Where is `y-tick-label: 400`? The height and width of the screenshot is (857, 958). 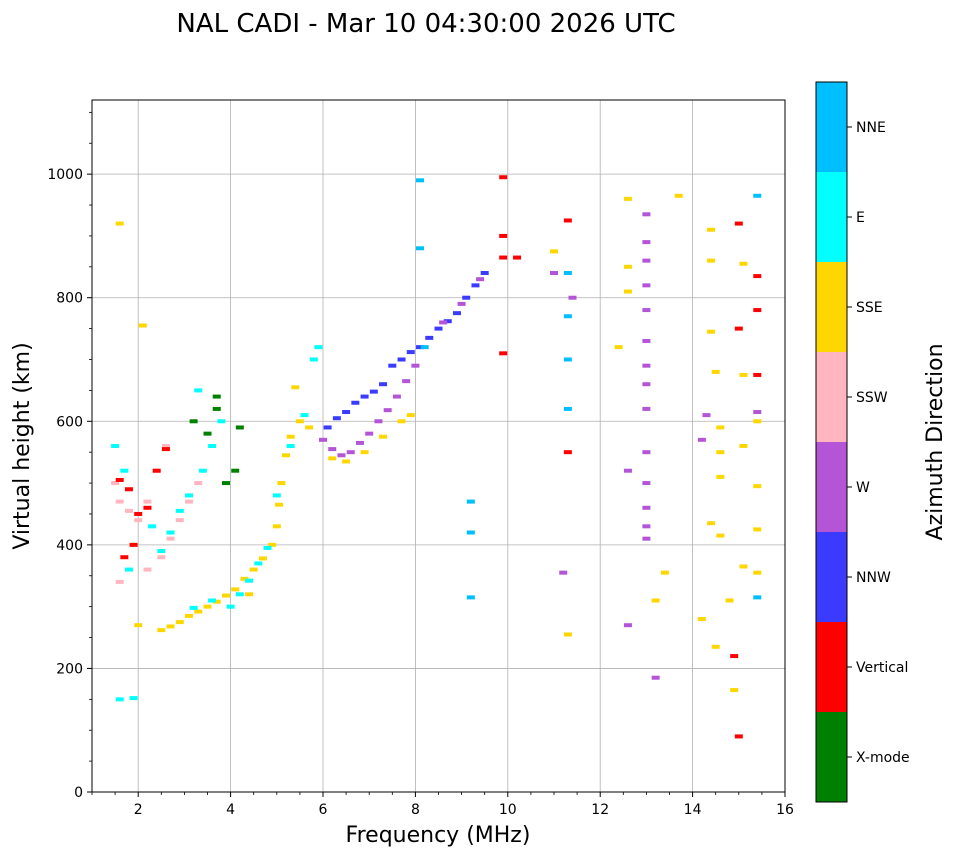 y-tick-label: 400 is located at coordinates (69, 546).